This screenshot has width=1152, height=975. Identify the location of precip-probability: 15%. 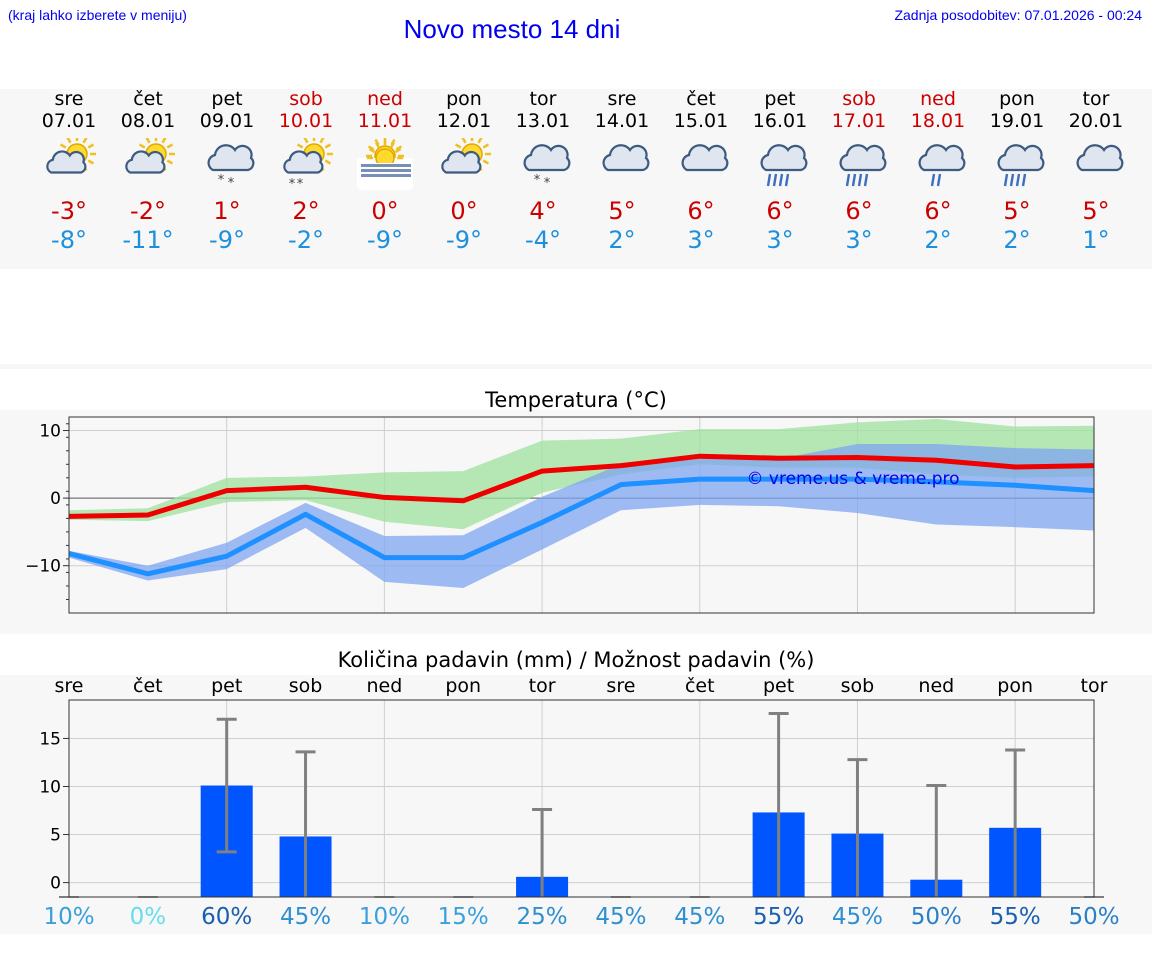
(463, 917).